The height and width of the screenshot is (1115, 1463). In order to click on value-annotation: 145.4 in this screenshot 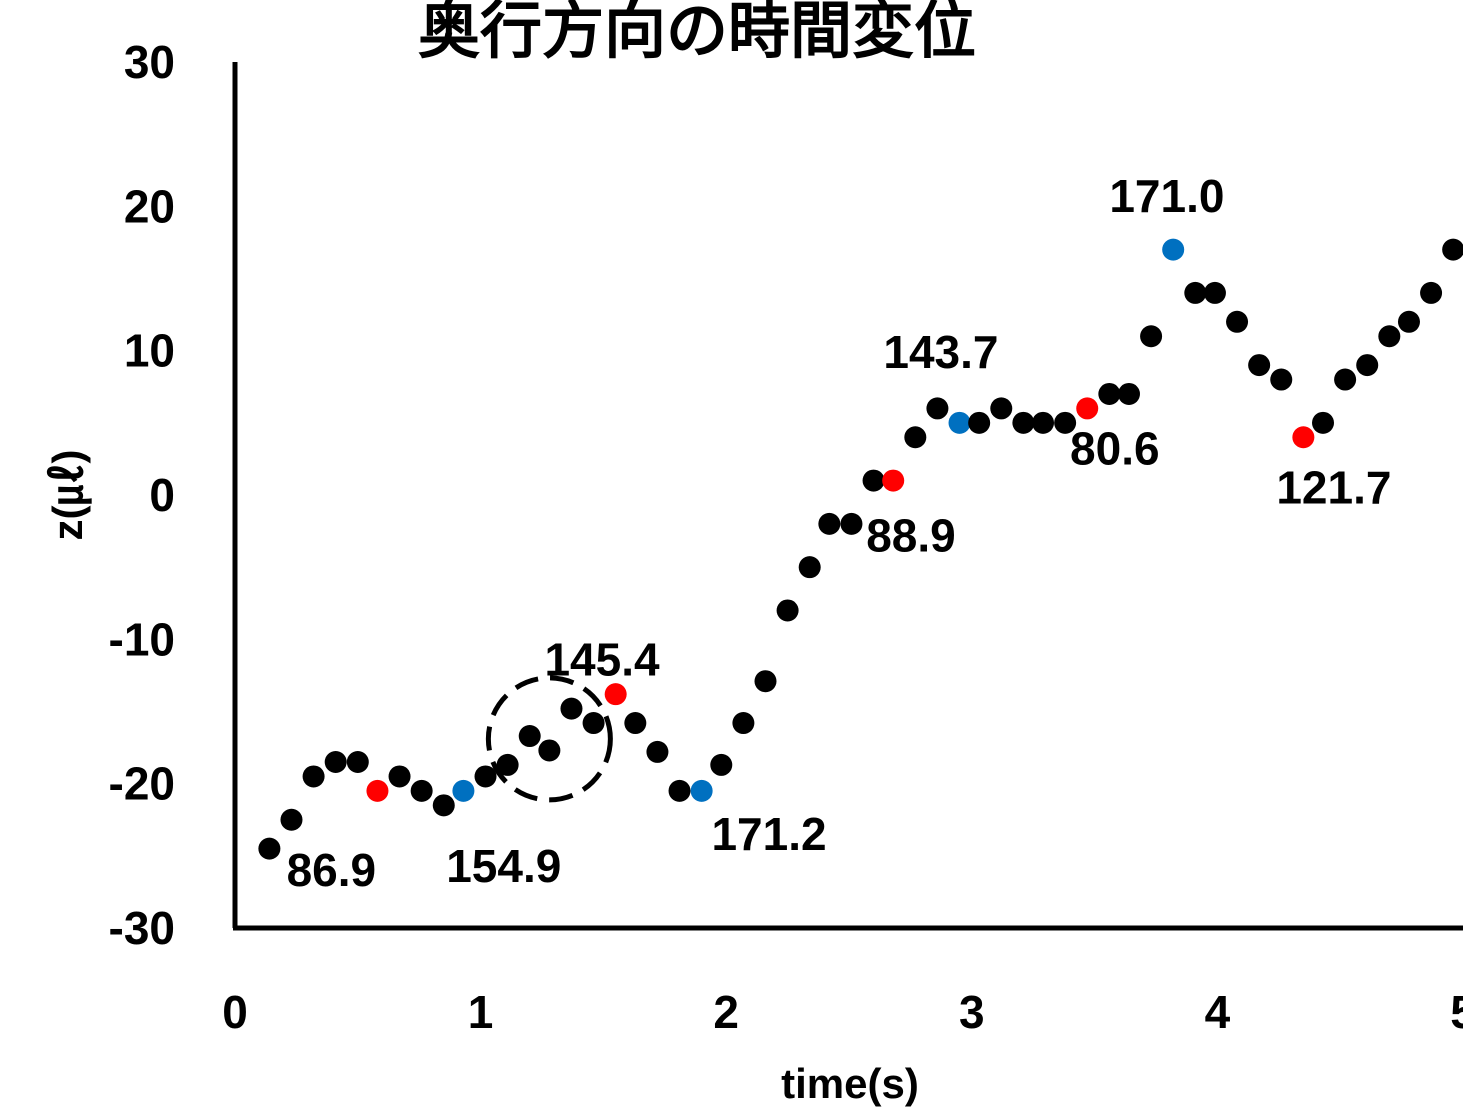, I will do `click(602, 659)`.